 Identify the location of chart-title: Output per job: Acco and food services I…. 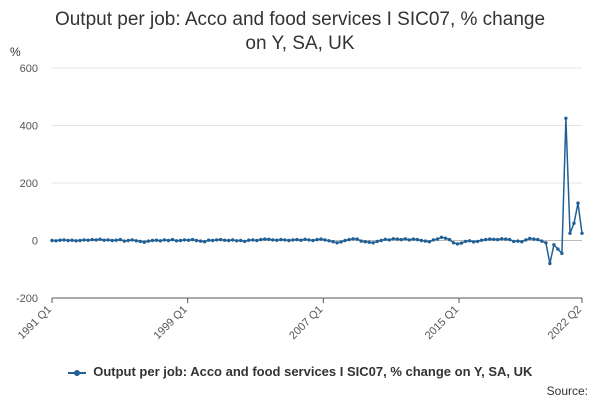
(300, 32).